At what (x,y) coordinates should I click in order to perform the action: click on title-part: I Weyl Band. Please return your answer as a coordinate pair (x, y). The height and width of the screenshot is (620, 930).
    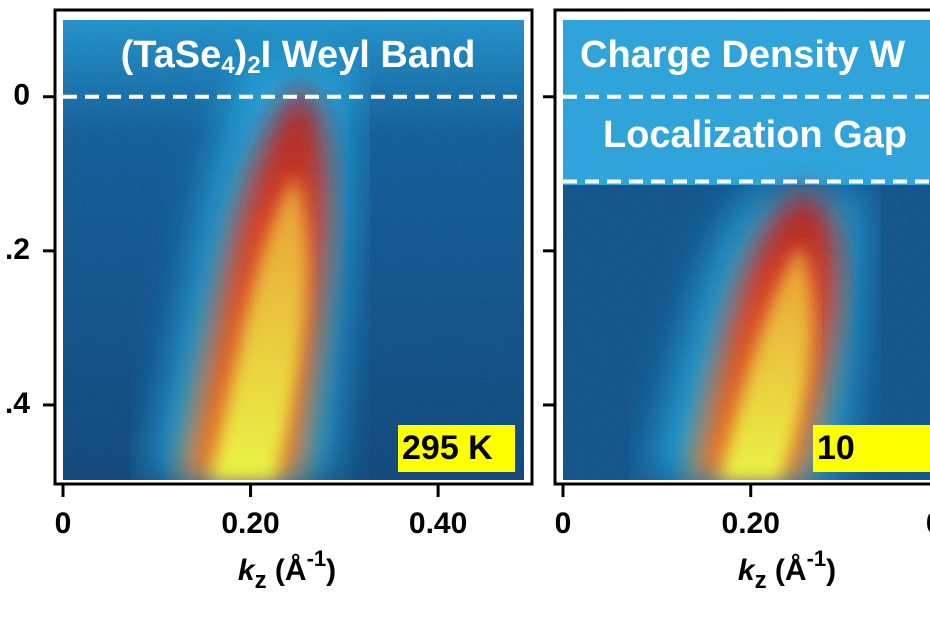
    Looking at the image, I should click on (368, 55).